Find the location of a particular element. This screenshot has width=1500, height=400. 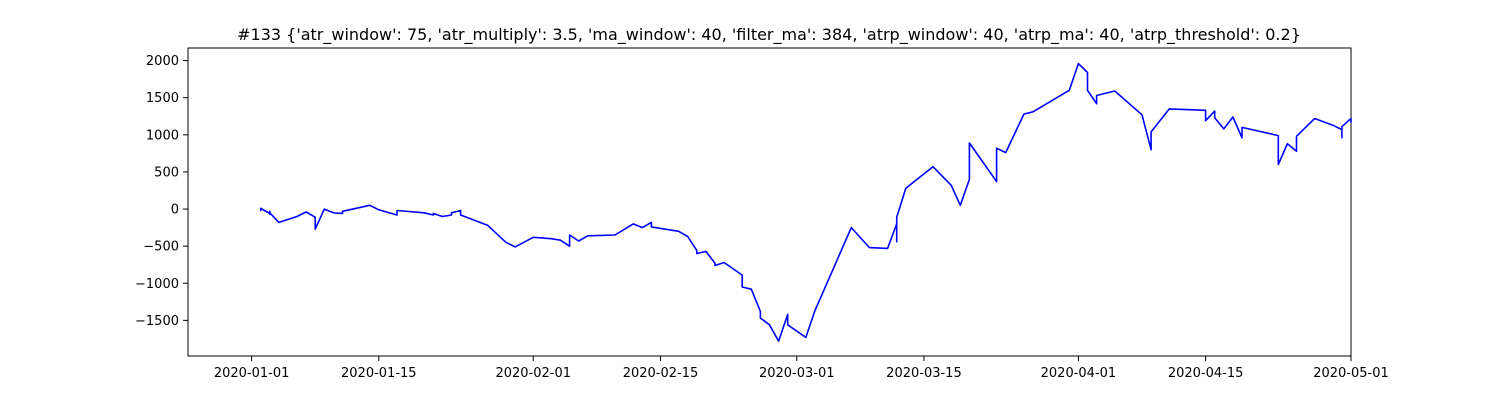

y-tick-label: 500 is located at coordinates (166, 172).